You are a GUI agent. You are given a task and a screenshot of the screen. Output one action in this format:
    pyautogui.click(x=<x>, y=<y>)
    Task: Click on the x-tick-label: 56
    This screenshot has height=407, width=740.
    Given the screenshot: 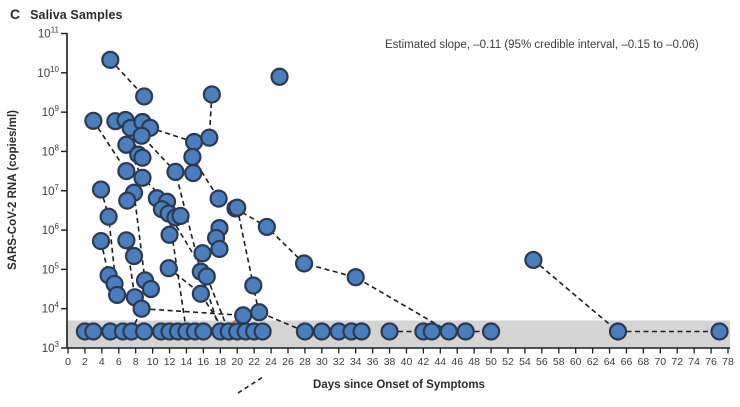 What is the action you would take?
    pyautogui.click(x=542, y=362)
    